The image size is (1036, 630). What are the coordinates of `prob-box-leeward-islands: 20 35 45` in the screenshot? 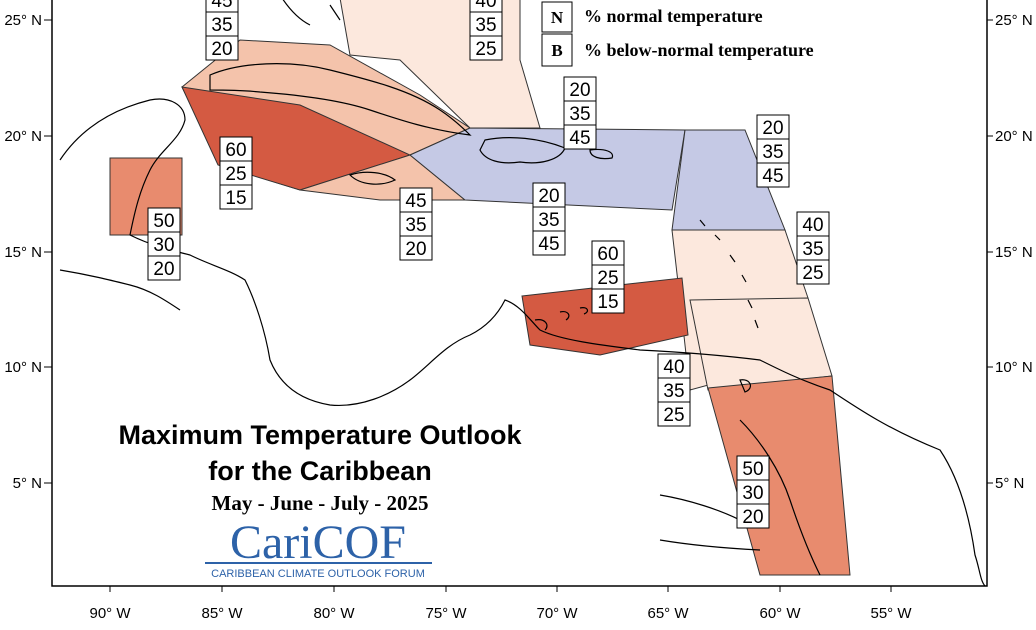 It's located at (773, 151).